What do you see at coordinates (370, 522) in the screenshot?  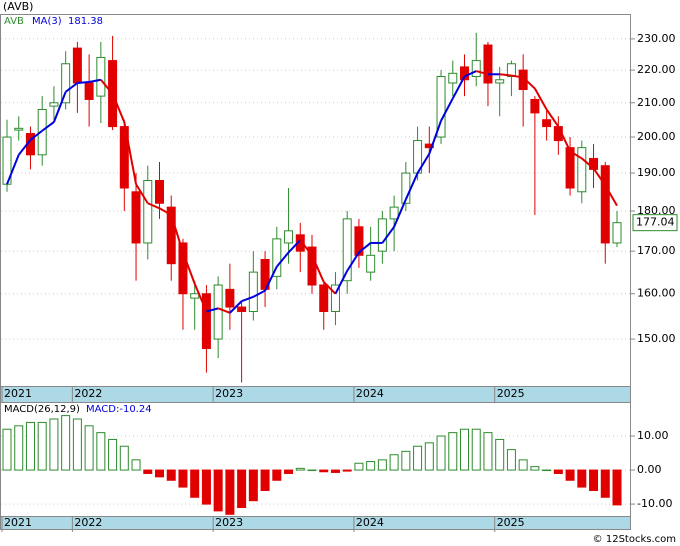 I see `x-tick-label: 2024` at bounding box center [370, 522].